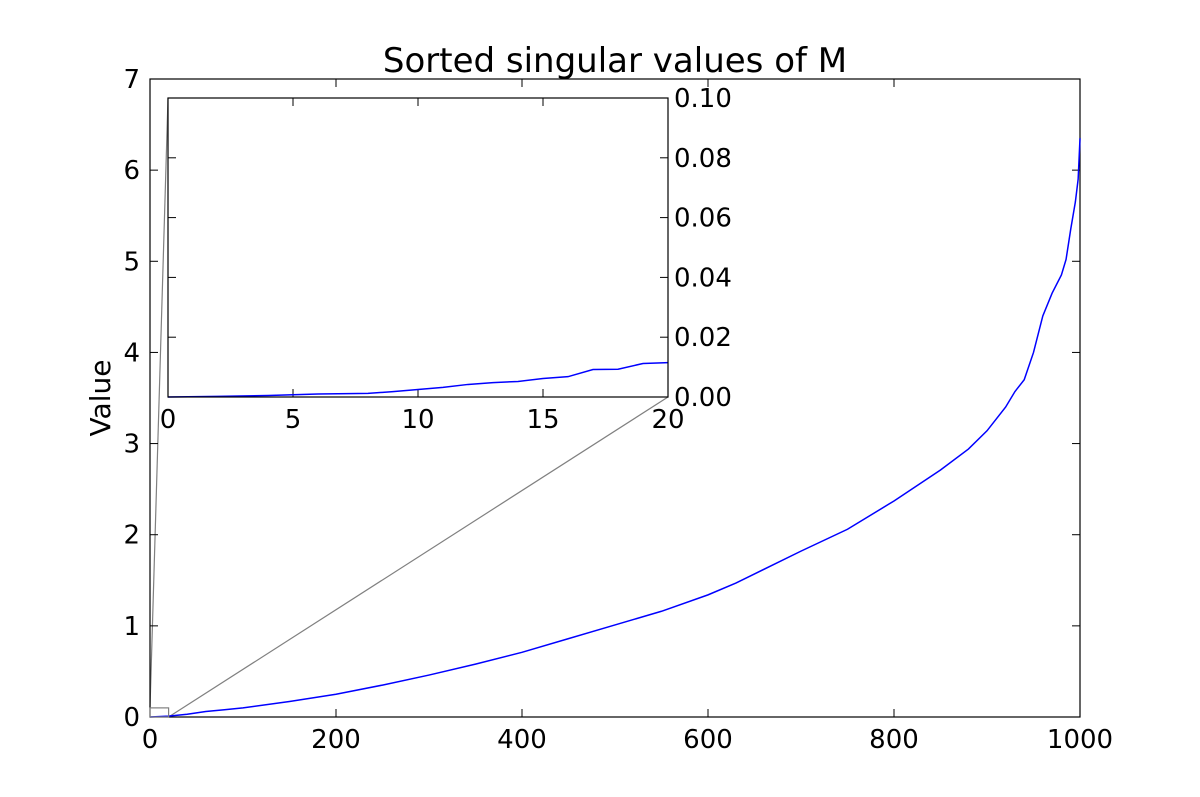  What do you see at coordinates (627, 740) in the screenshot?
I see `main-x-tick-labels: 0 200 400 600 800 1000` at bounding box center [627, 740].